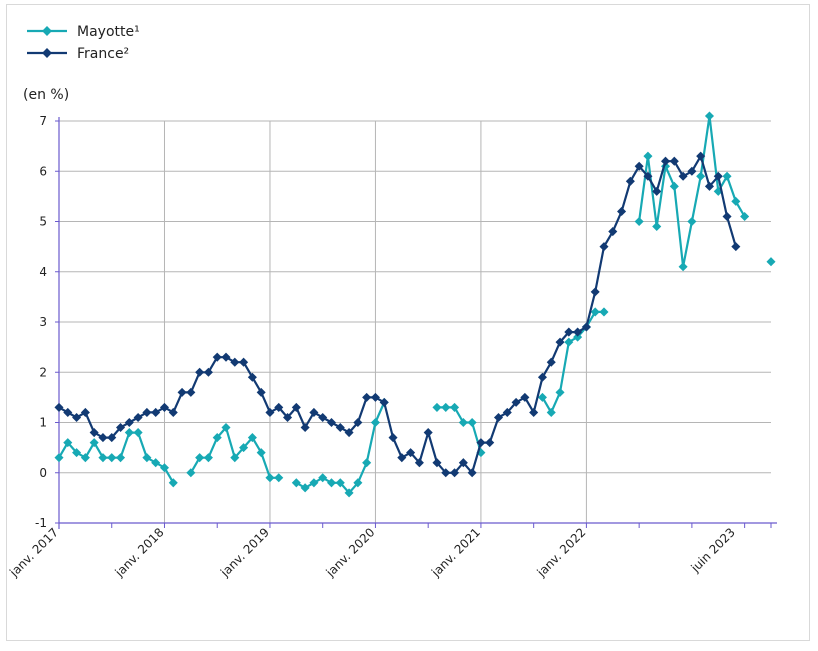  I want to click on legend: Mayotte¹ France², so click(83, 43).